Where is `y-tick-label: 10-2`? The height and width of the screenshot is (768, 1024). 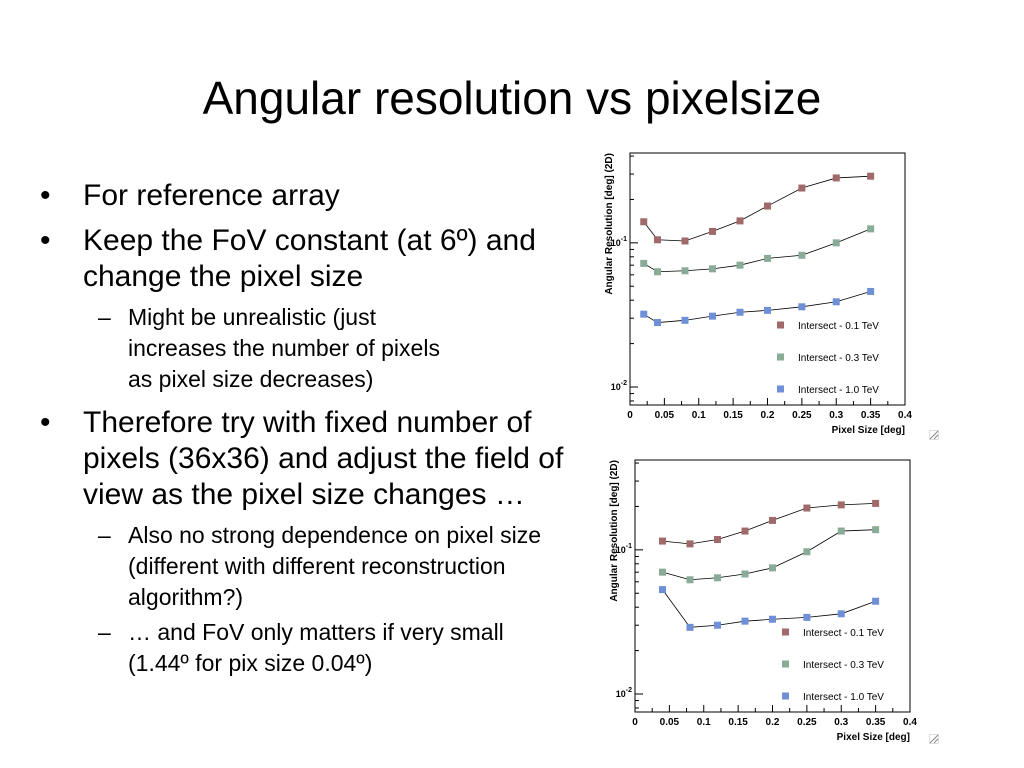 y-tick-label: 10-2 is located at coordinates (619, 386).